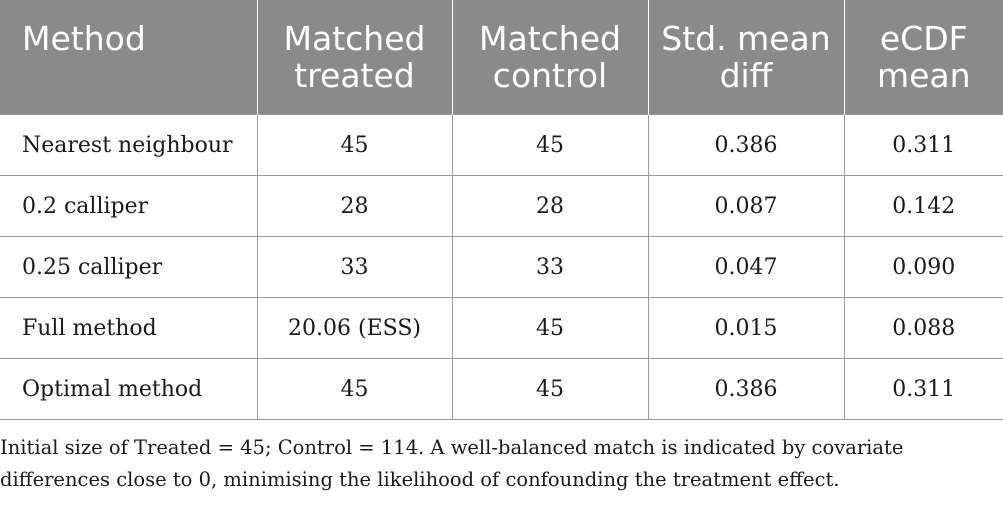 Image resolution: width=1003 pixels, height=511 pixels. What do you see at coordinates (746, 38) in the screenshot?
I see `header-std-mean-diff-line1: Std. mean` at bounding box center [746, 38].